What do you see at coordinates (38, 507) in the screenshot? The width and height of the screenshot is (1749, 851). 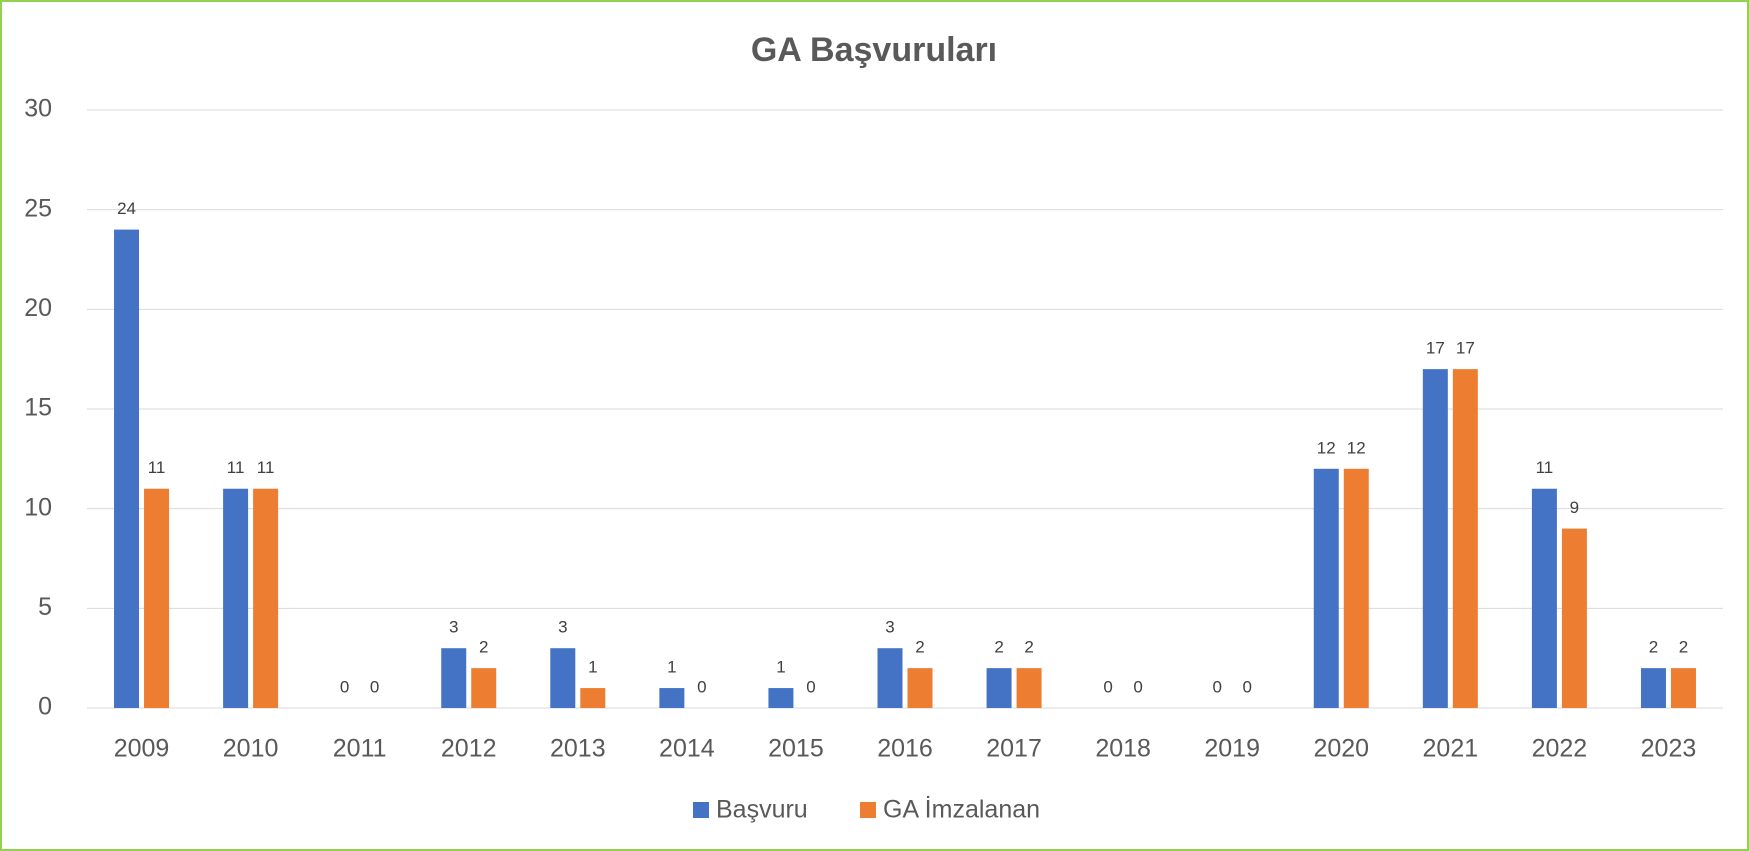 I see `y-tick-label: 10` at bounding box center [38, 507].